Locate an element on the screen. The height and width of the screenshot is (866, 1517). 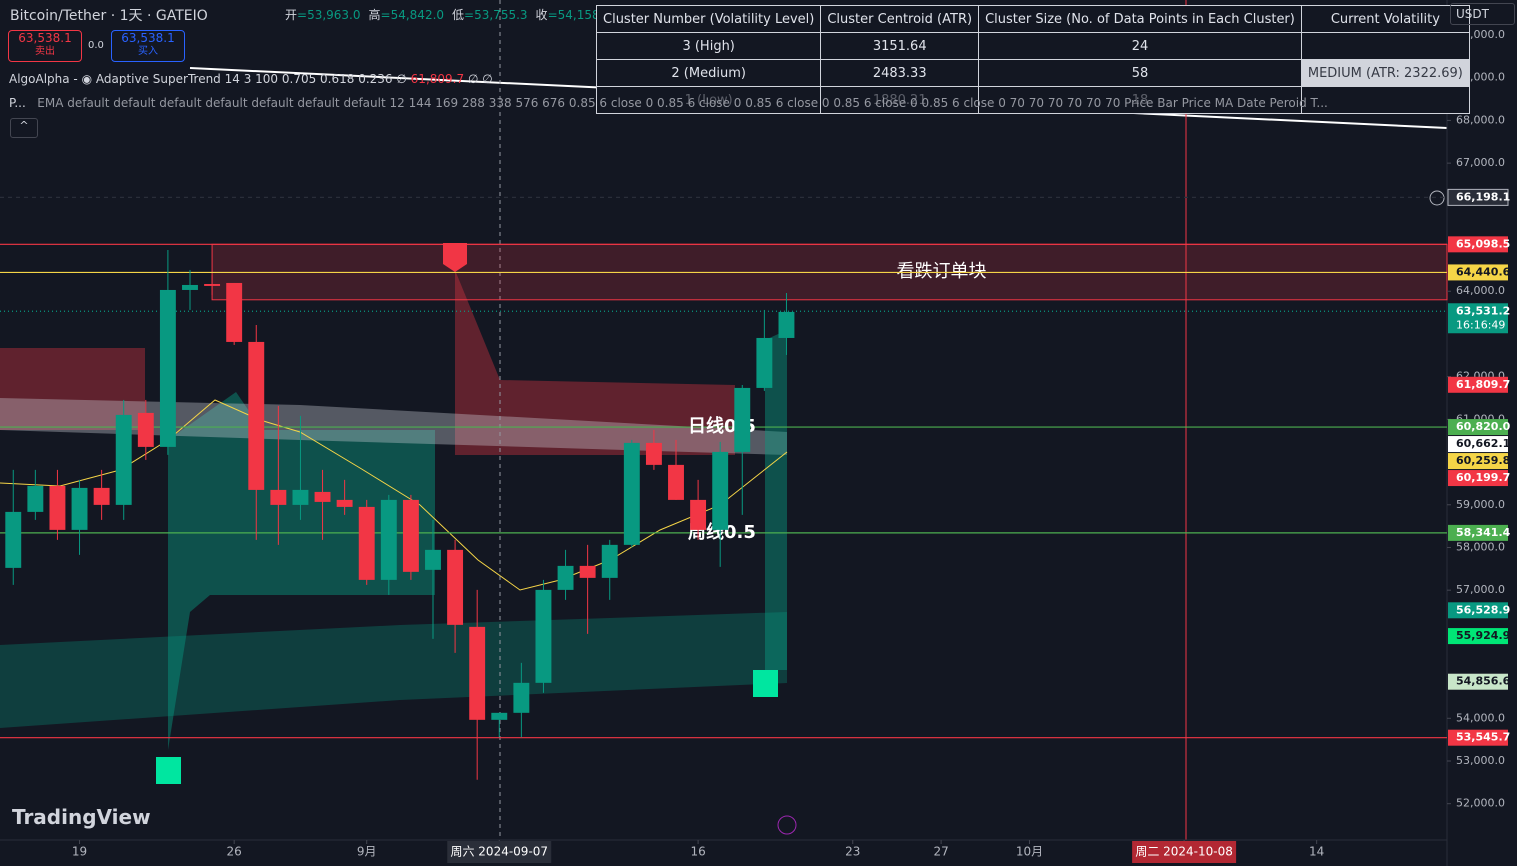
cell: 1880.21 is located at coordinates (900, 100).